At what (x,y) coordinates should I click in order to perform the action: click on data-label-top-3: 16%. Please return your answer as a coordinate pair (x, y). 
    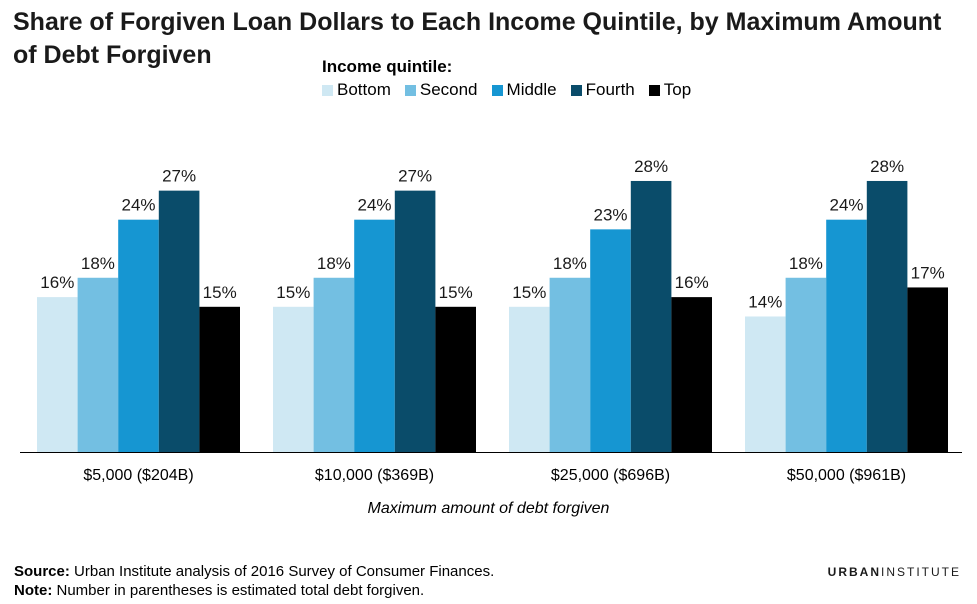
    Looking at the image, I should click on (692, 282).